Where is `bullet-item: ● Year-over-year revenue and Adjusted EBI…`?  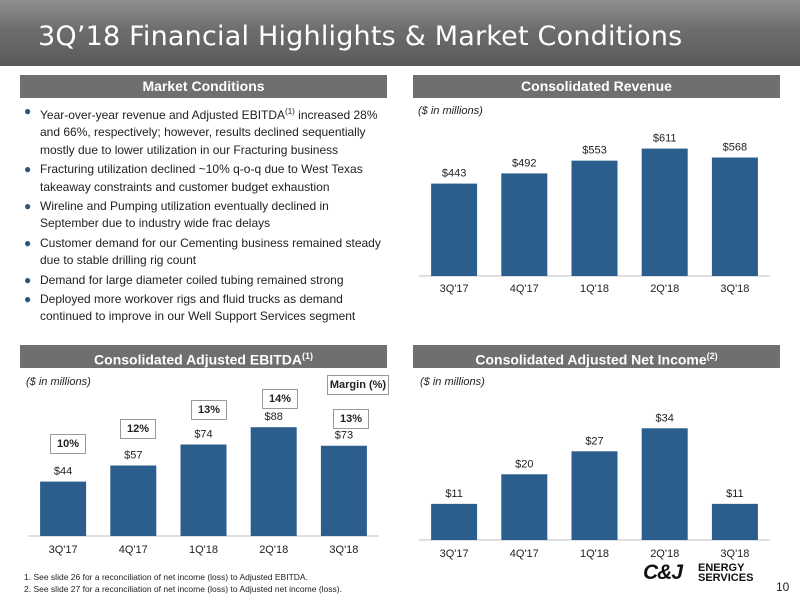
bullet-item: ● Year-over-year revenue and Adjusted EBI… is located at coordinates (201, 130).